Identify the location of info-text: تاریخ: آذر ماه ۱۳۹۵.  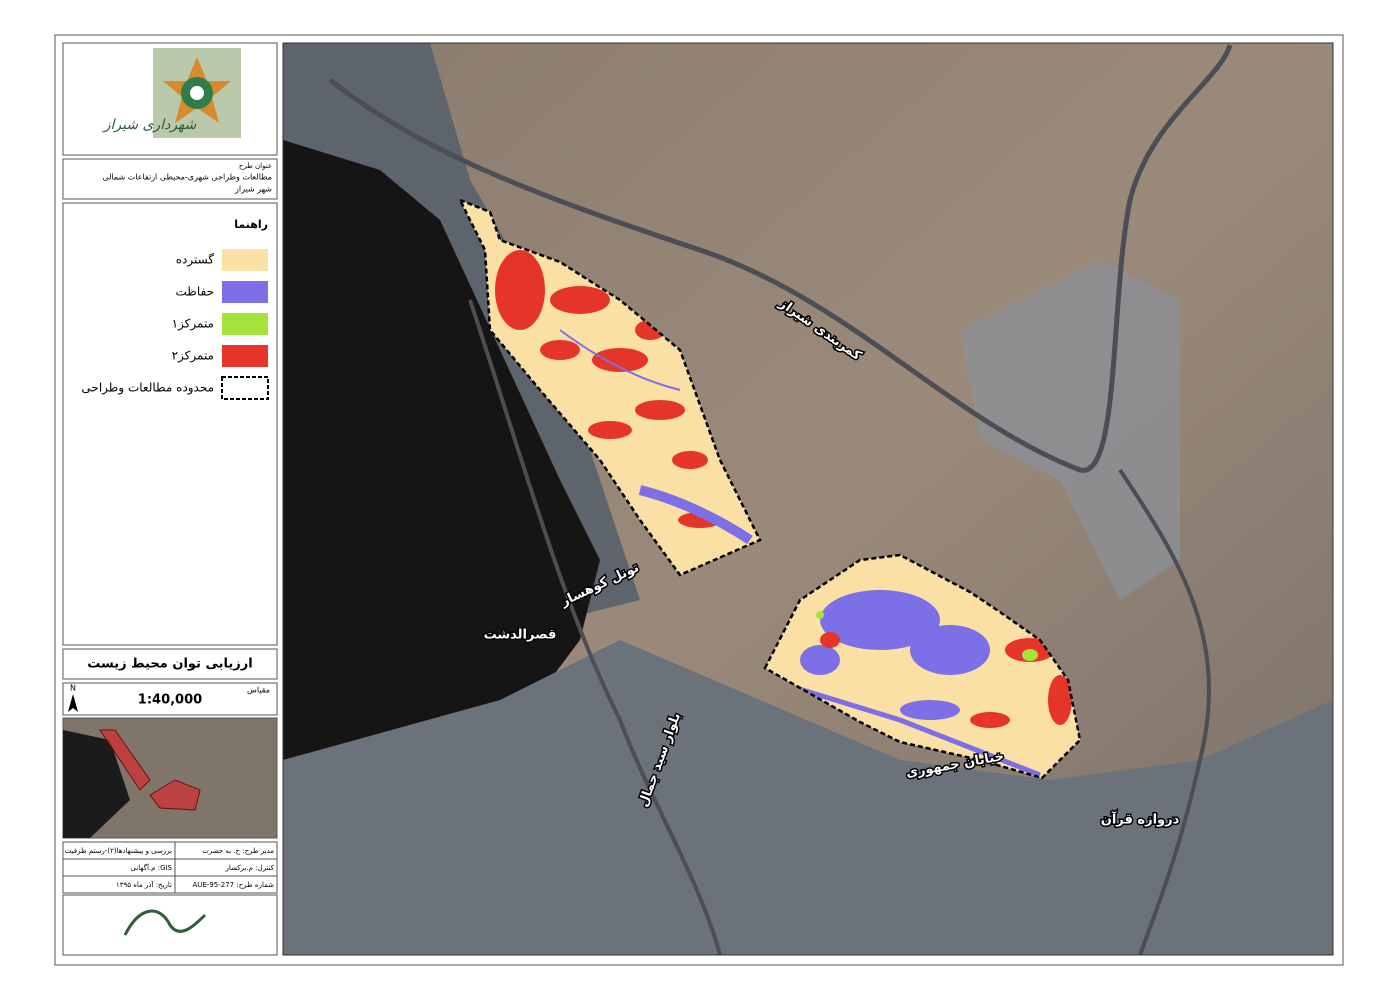
(144, 884).